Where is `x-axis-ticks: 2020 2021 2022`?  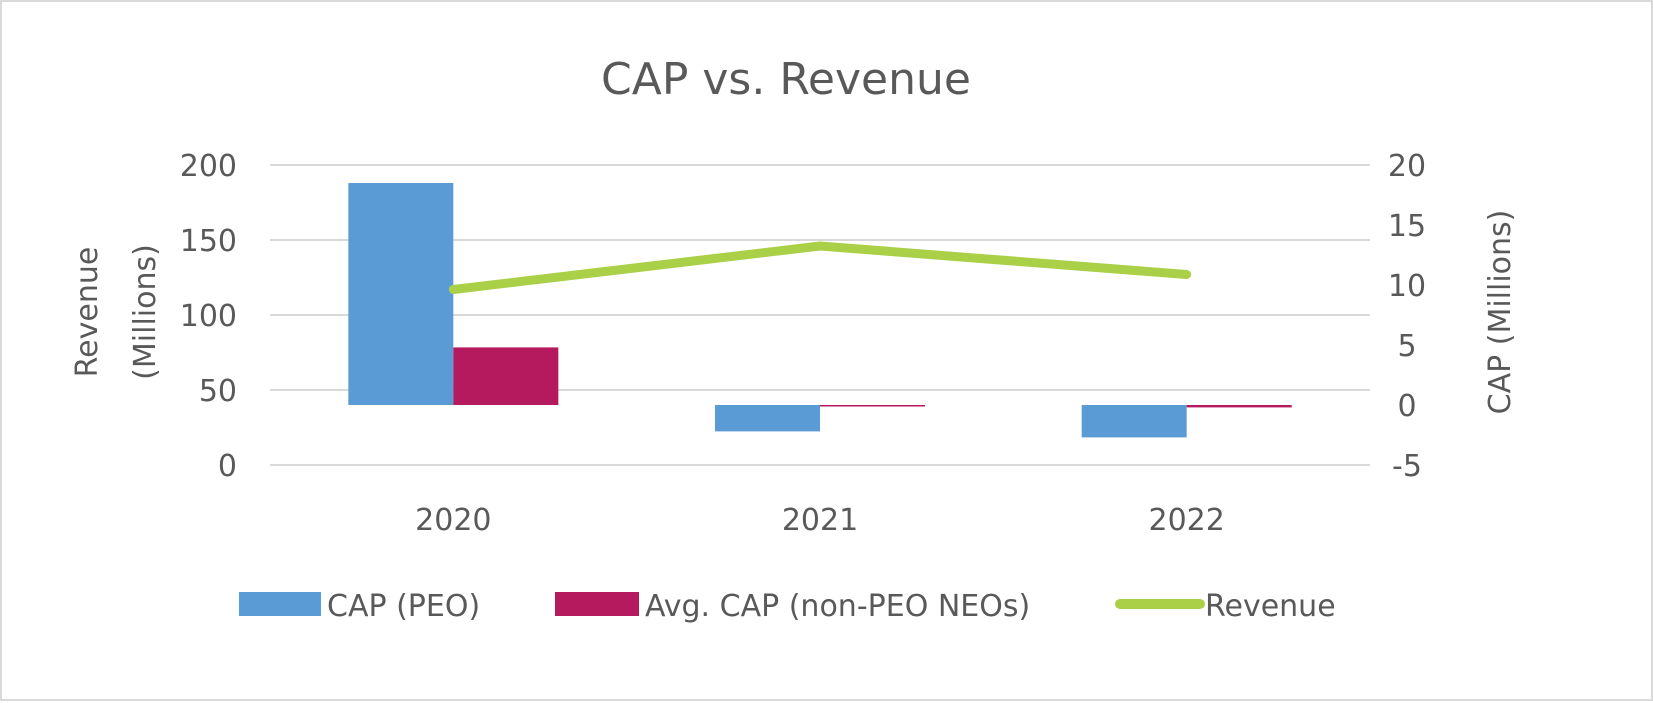 x-axis-ticks: 2020 2021 2022 is located at coordinates (820, 520).